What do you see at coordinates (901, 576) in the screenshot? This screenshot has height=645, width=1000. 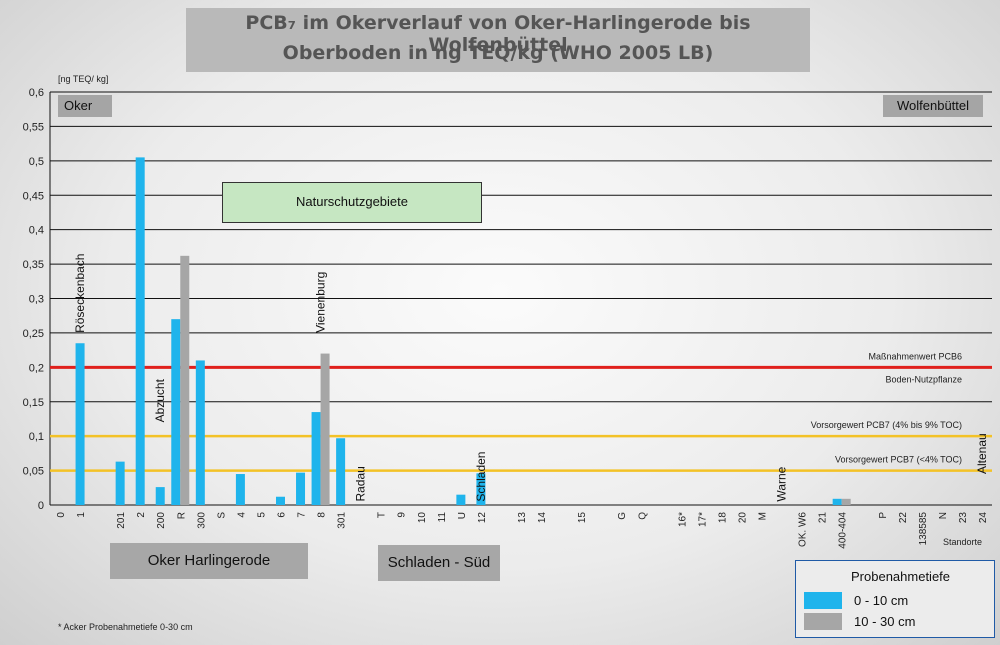 I see `legend-title: Probenahmetiefe` at bounding box center [901, 576].